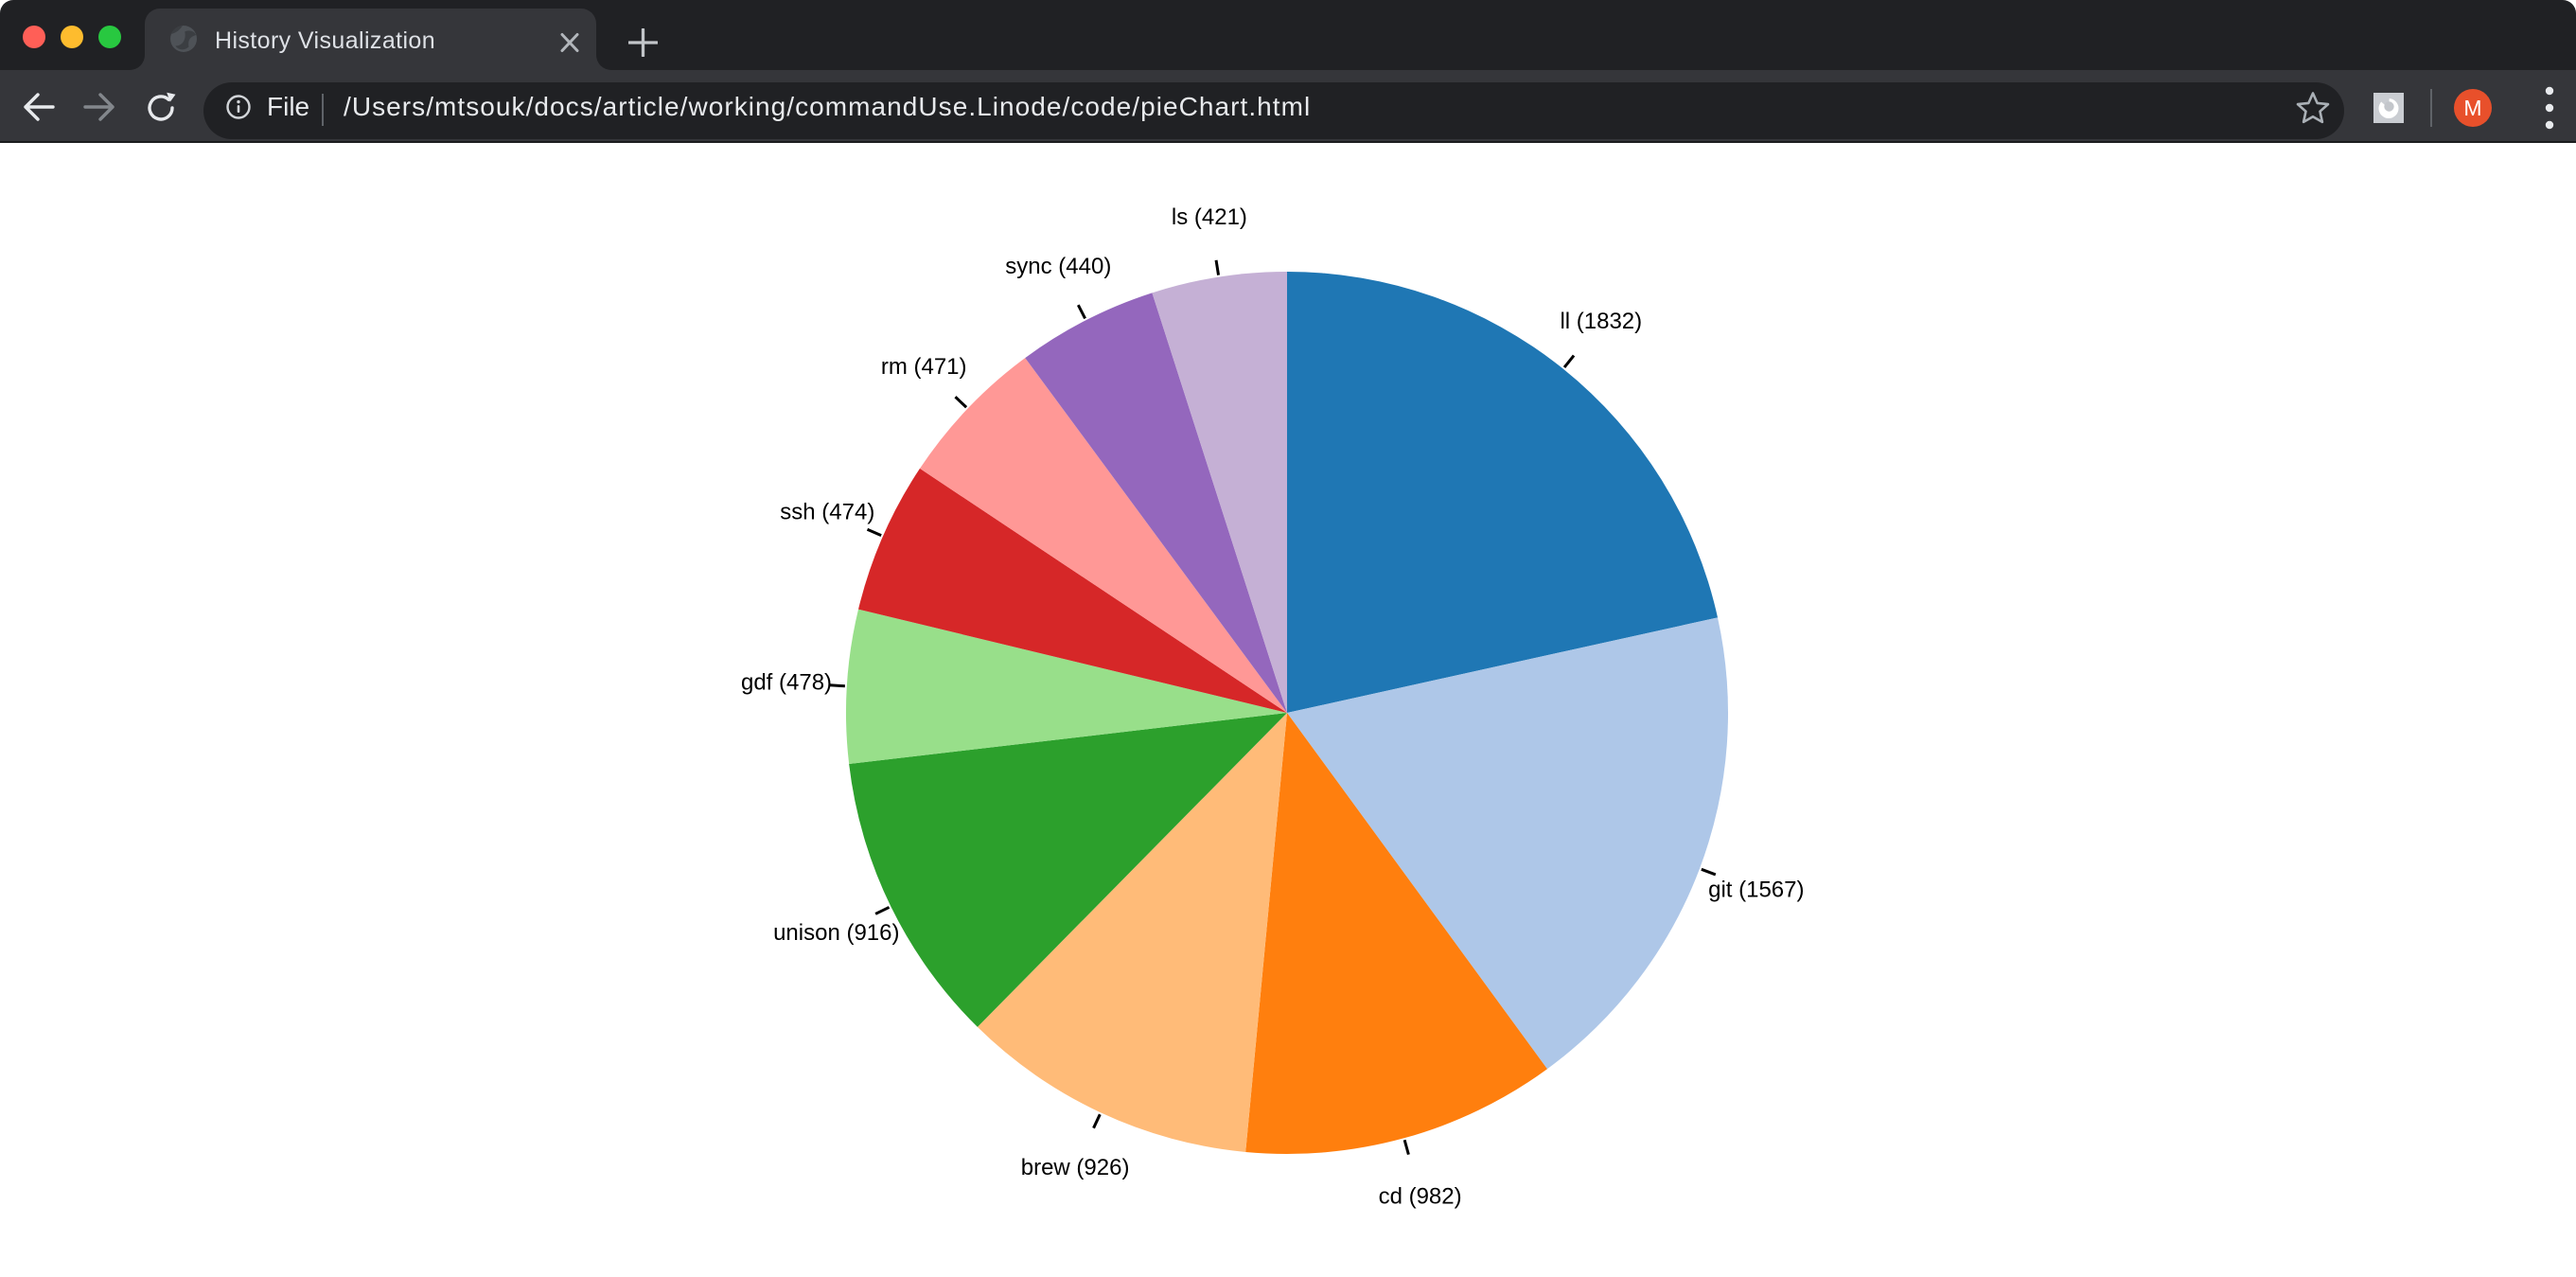 The height and width of the screenshot is (1277, 2576). I want to click on svg-text: brew (926), so click(1075, 1167).